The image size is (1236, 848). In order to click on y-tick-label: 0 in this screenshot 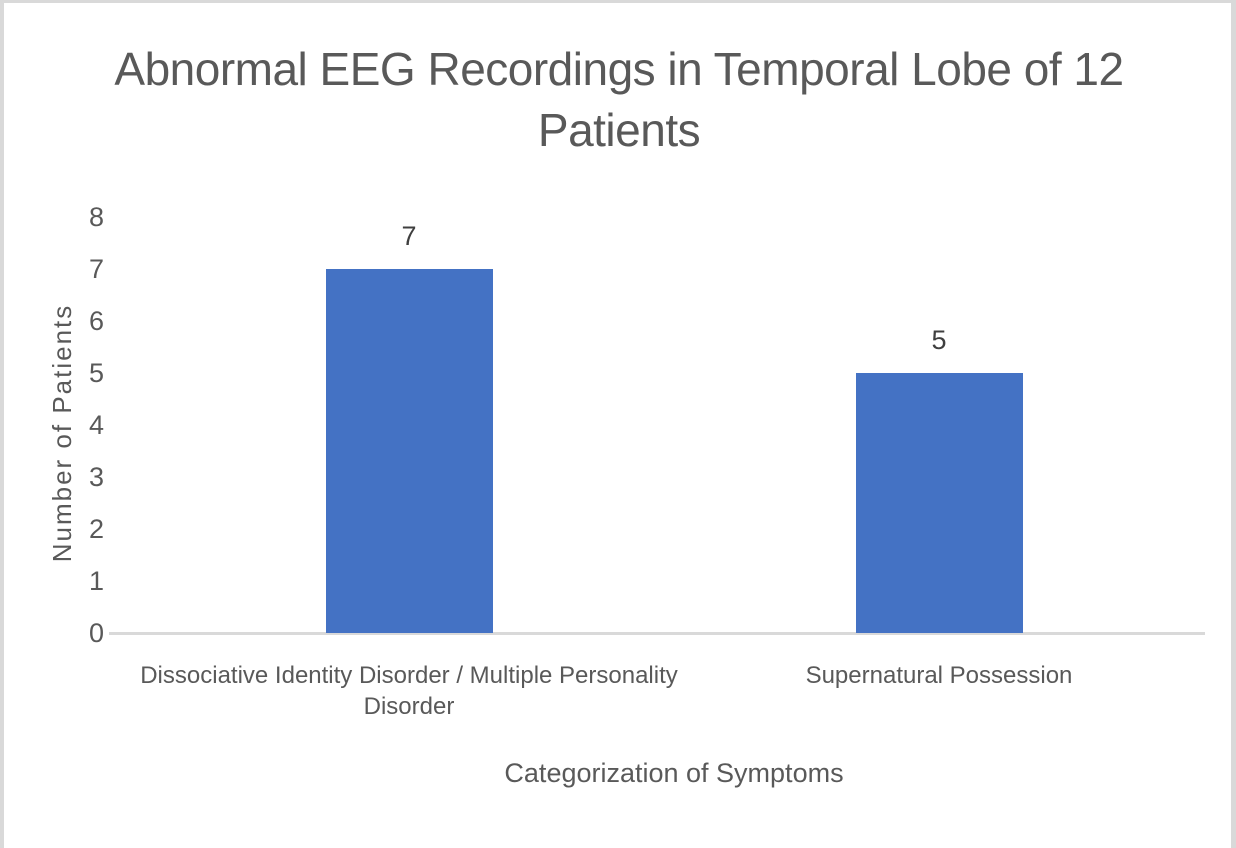, I will do `click(96, 633)`.